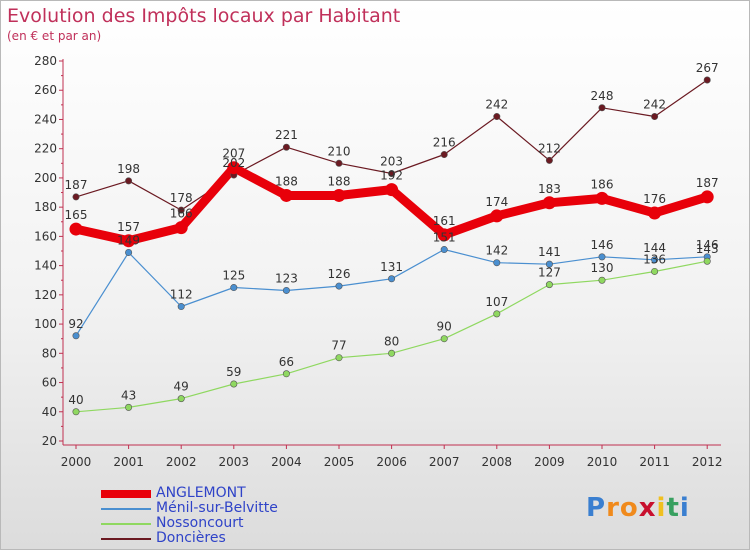 The height and width of the screenshot is (550, 750). I want to click on data-label-nossoncourt: 59, so click(233, 372).